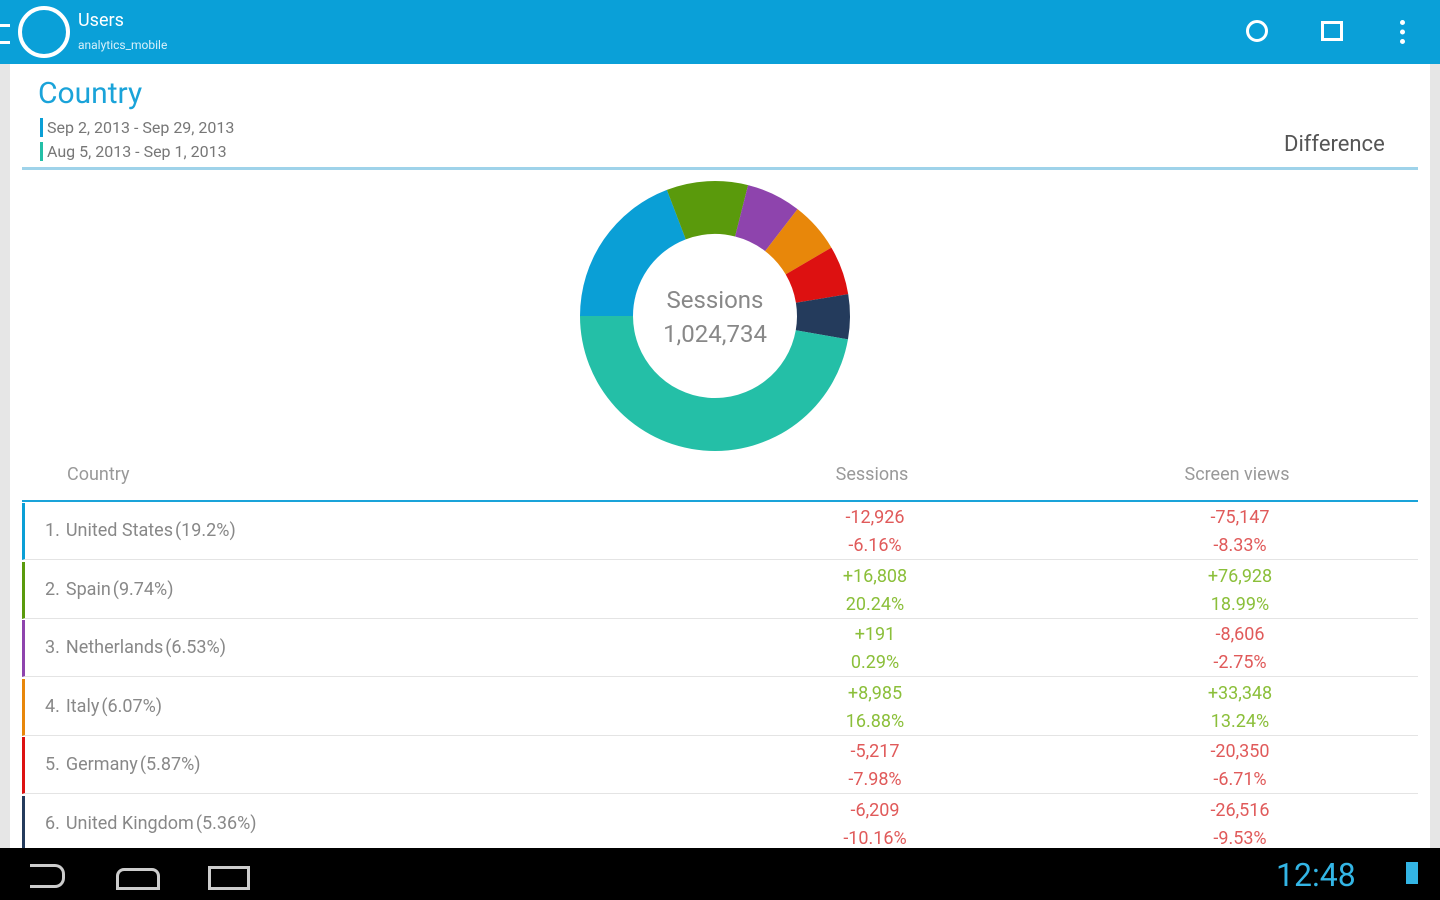 This screenshot has width=1440, height=900. Describe the element at coordinates (1240, 576) in the screenshot. I see `change-value: +76,928` at that location.